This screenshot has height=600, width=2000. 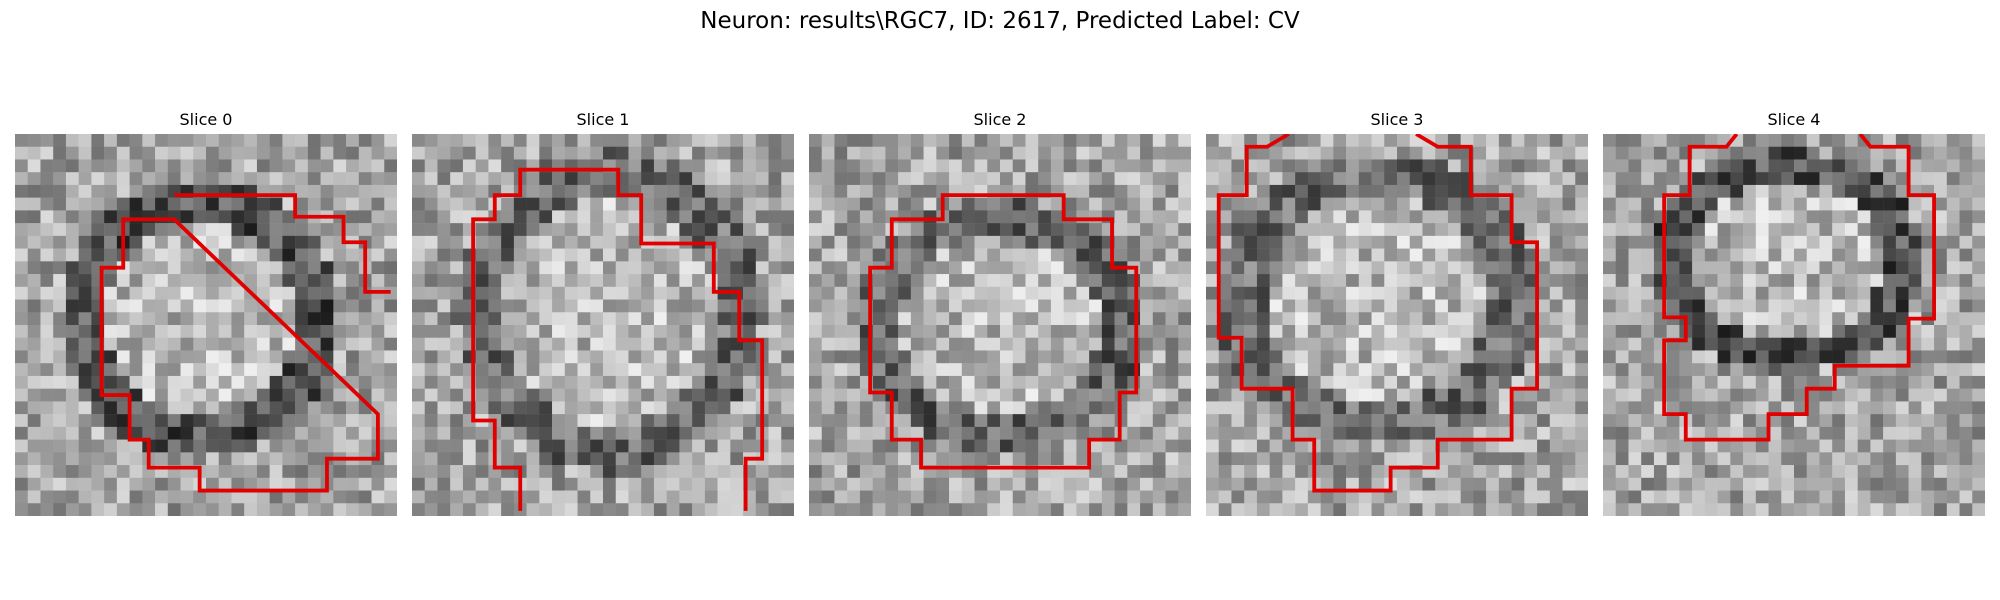 What do you see at coordinates (1397, 119) in the screenshot?
I see `slice-title: Slice 3` at bounding box center [1397, 119].